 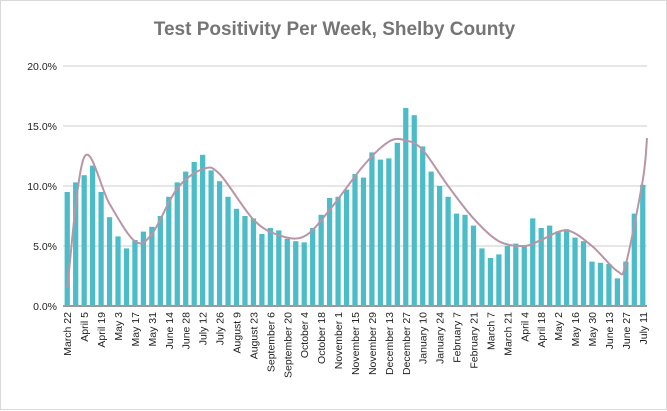 I want to click on x-tick-label: April 4, so click(x=525, y=327).